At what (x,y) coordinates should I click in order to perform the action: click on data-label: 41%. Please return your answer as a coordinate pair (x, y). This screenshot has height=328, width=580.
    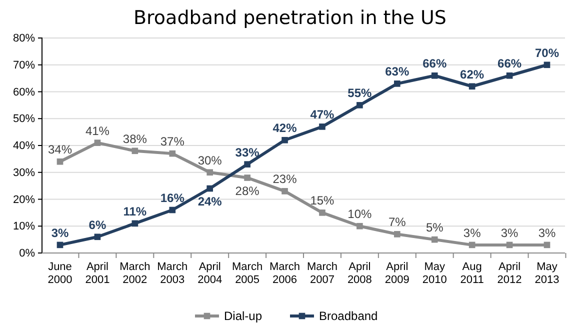
    Looking at the image, I should click on (97, 131).